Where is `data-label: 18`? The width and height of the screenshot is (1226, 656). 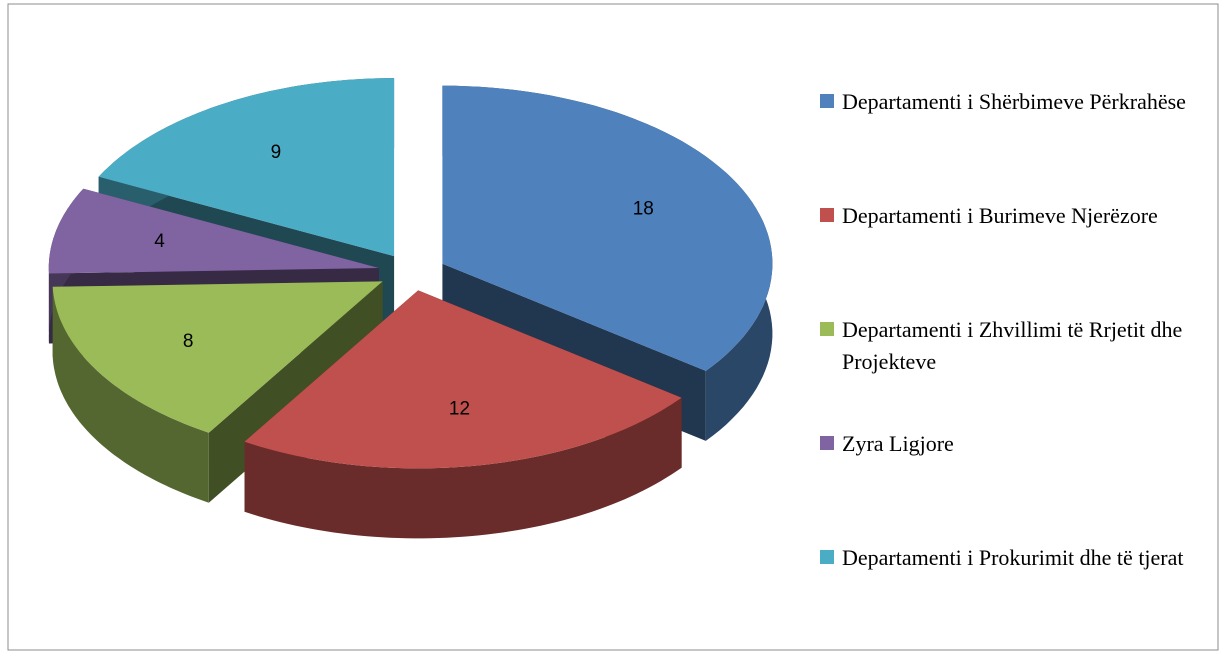
data-label: 18 is located at coordinates (643, 209).